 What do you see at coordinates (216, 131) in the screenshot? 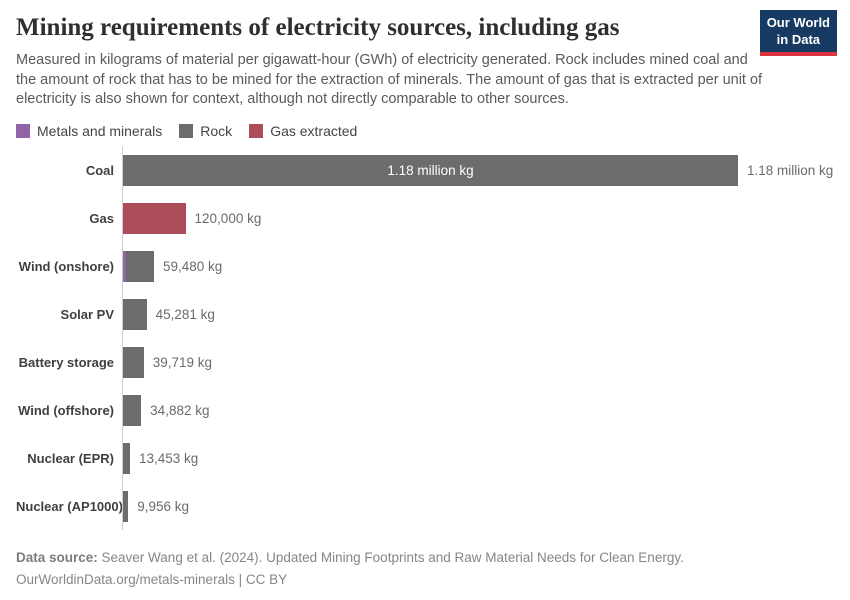
I see `legend-label: Rock` at bounding box center [216, 131].